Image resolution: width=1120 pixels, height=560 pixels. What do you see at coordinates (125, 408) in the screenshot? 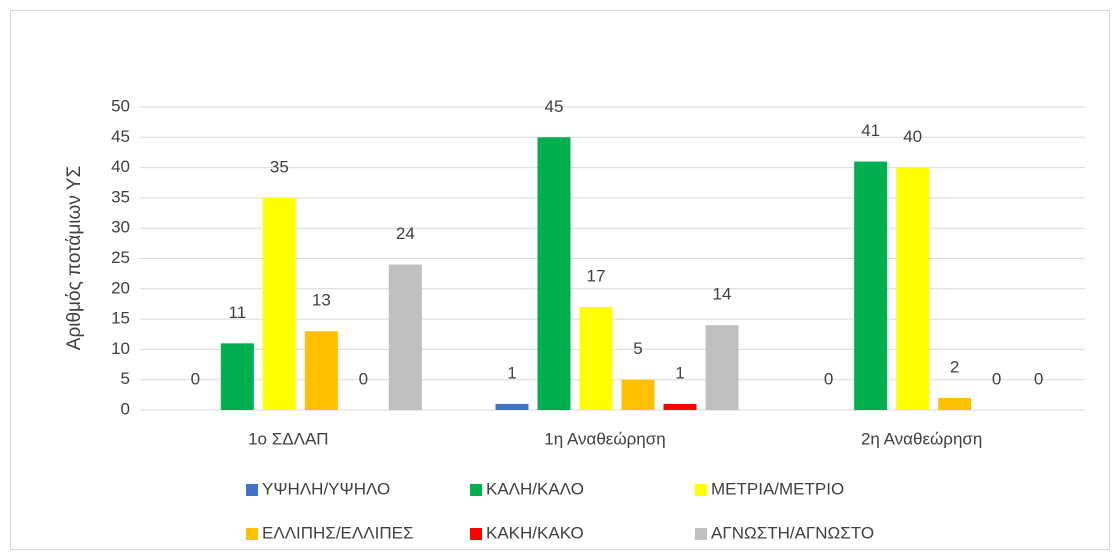
I see `y-tick-label: 0` at bounding box center [125, 408].